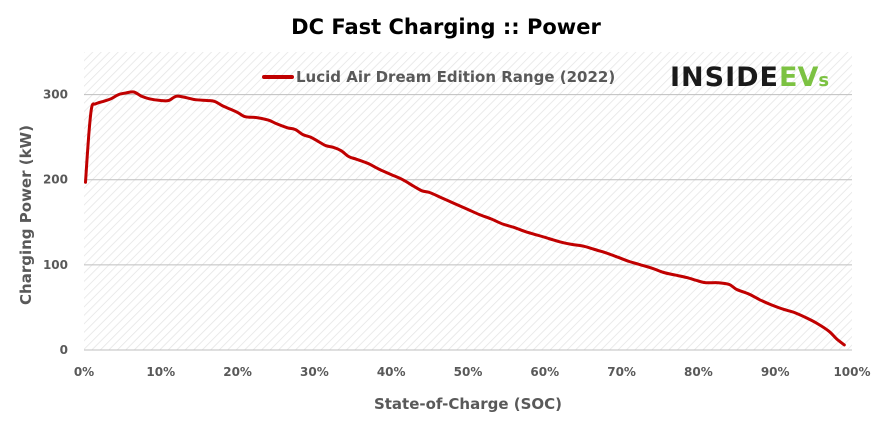 This screenshot has height=428, width=893. I want to click on x-tick-label: 0%, so click(84, 372).